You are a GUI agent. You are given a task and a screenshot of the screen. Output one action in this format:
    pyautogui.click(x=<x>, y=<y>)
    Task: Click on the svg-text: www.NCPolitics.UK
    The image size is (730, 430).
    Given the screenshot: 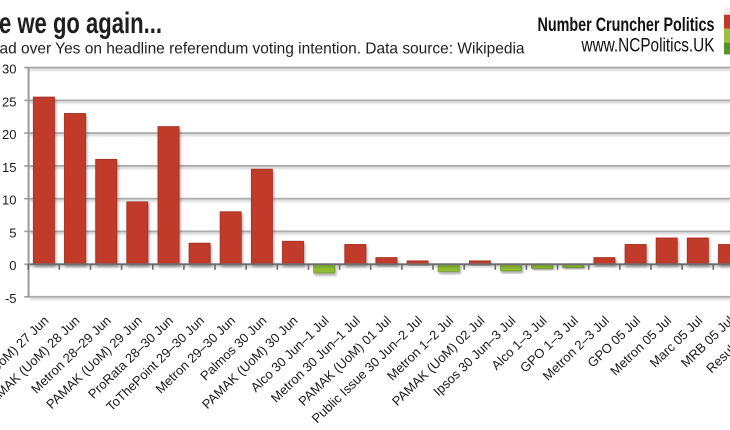 What is the action you would take?
    pyautogui.click(x=648, y=45)
    